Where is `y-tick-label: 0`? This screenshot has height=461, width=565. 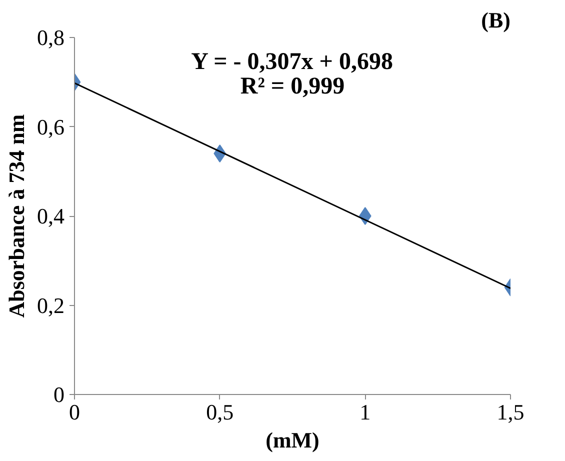
y-tick-label: 0 is located at coordinates (59, 394).